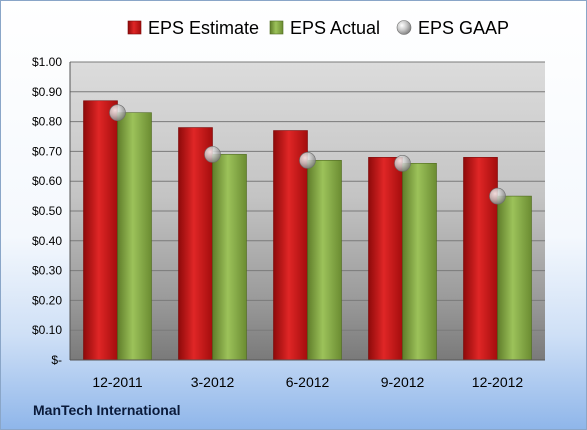 This screenshot has height=430, width=587. Describe the element at coordinates (47, 62) in the screenshot. I see `y-tick-label: $1.00` at that location.